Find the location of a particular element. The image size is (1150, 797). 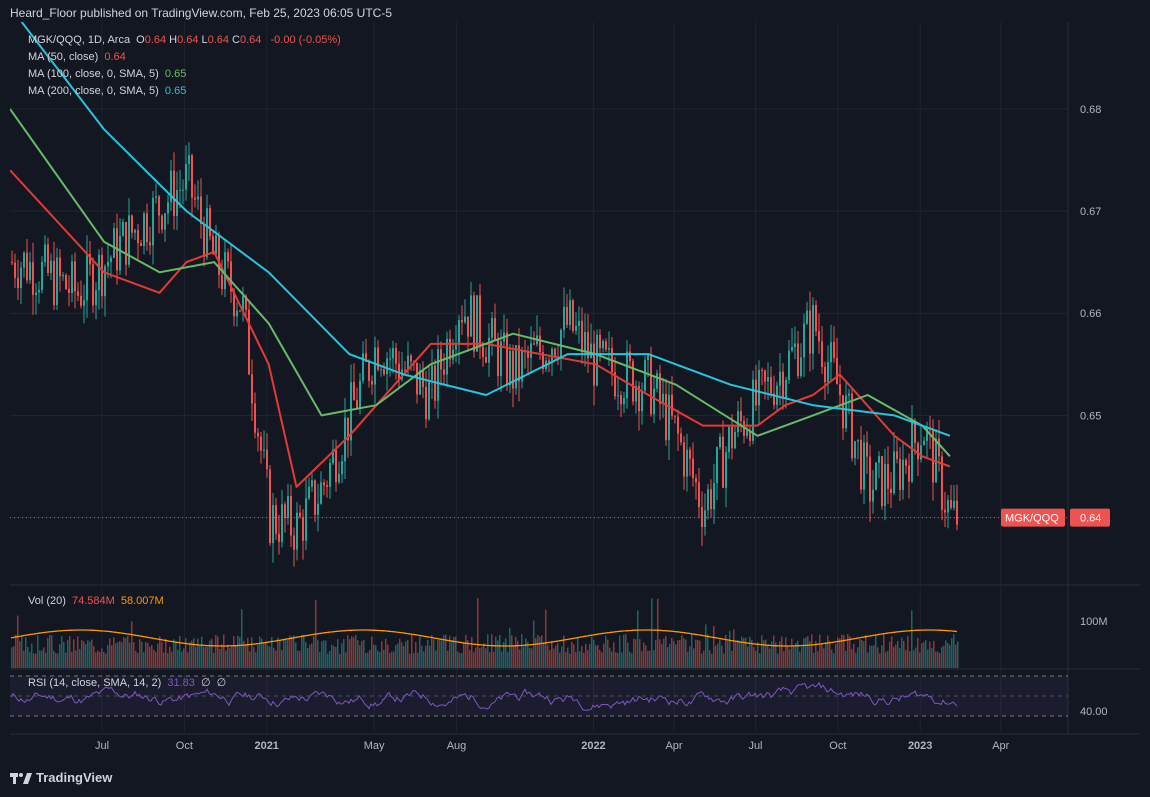

ma200-legend: MA (200, close, 0, SMA, 5) 0.65 is located at coordinates (108, 91).